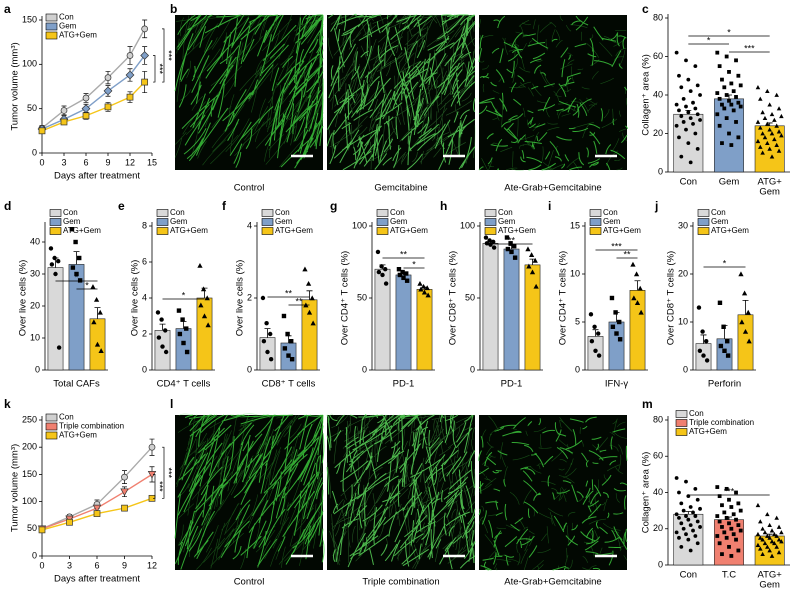 This screenshot has height=594, width=798. What do you see at coordinates (29, 501) in the screenshot?
I see `y-tick-label: 100` at bounding box center [29, 501].